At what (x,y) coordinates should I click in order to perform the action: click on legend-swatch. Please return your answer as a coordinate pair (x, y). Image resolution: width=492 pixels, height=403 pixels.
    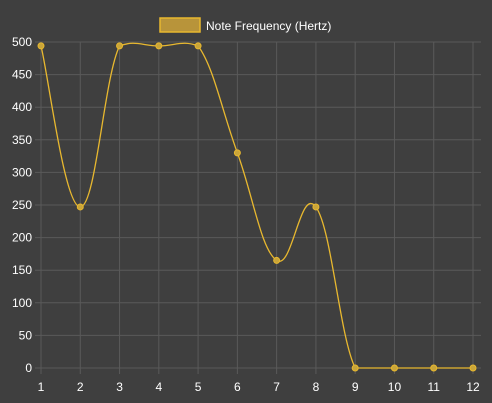
    Looking at the image, I should click on (180, 25).